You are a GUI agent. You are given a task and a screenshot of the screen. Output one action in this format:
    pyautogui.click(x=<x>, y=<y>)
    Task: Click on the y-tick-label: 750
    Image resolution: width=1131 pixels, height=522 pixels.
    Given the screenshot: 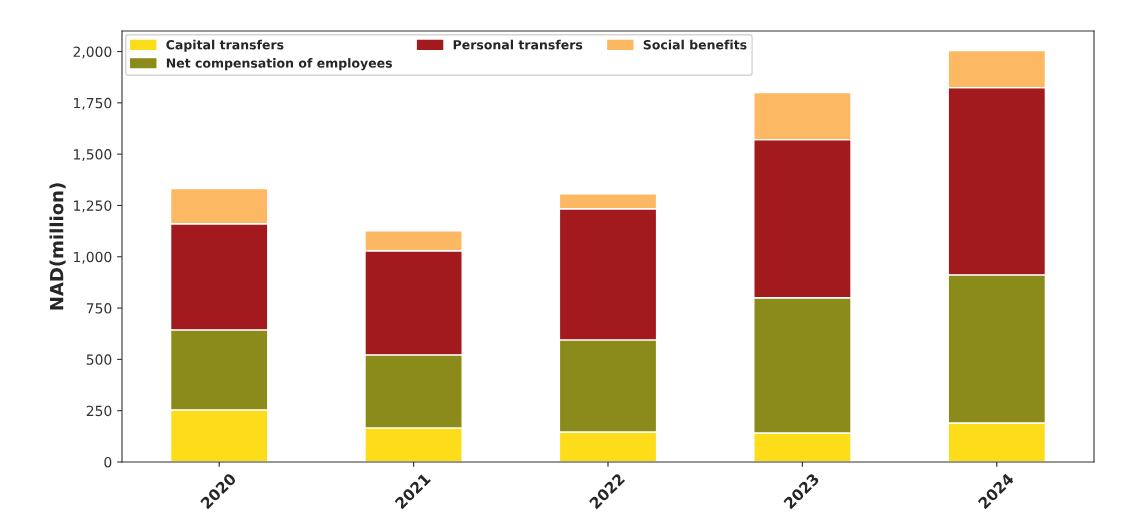 What is the action you would take?
    pyautogui.click(x=99, y=308)
    